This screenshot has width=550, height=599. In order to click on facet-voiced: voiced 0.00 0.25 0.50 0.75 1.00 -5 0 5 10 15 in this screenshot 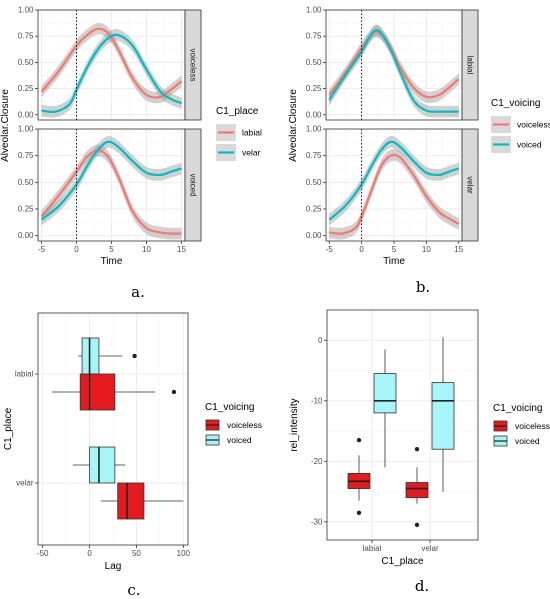, I will do `click(110, 189)`.